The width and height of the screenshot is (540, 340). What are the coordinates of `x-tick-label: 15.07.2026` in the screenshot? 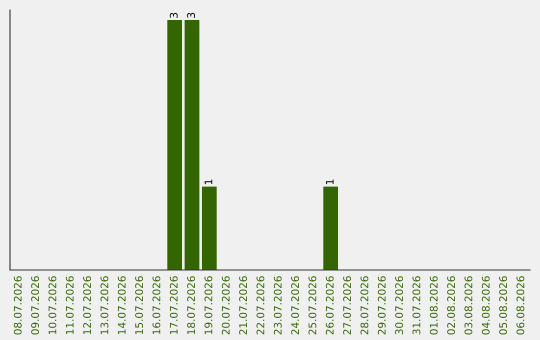 It's located at (139, 305).